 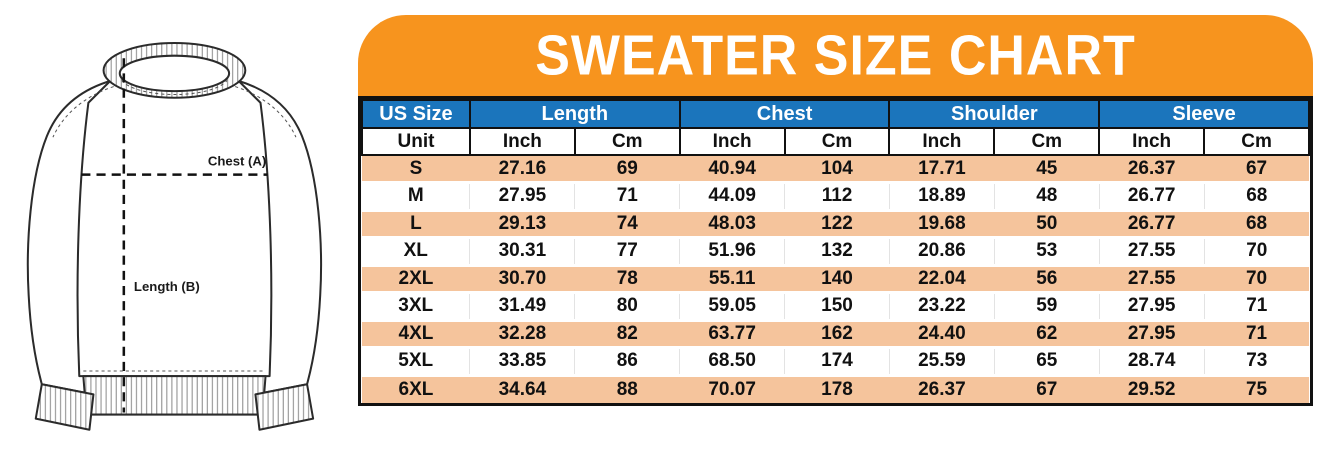 I want to click on col-header-shoulder: Shoulder, so click(x=994, y=114).